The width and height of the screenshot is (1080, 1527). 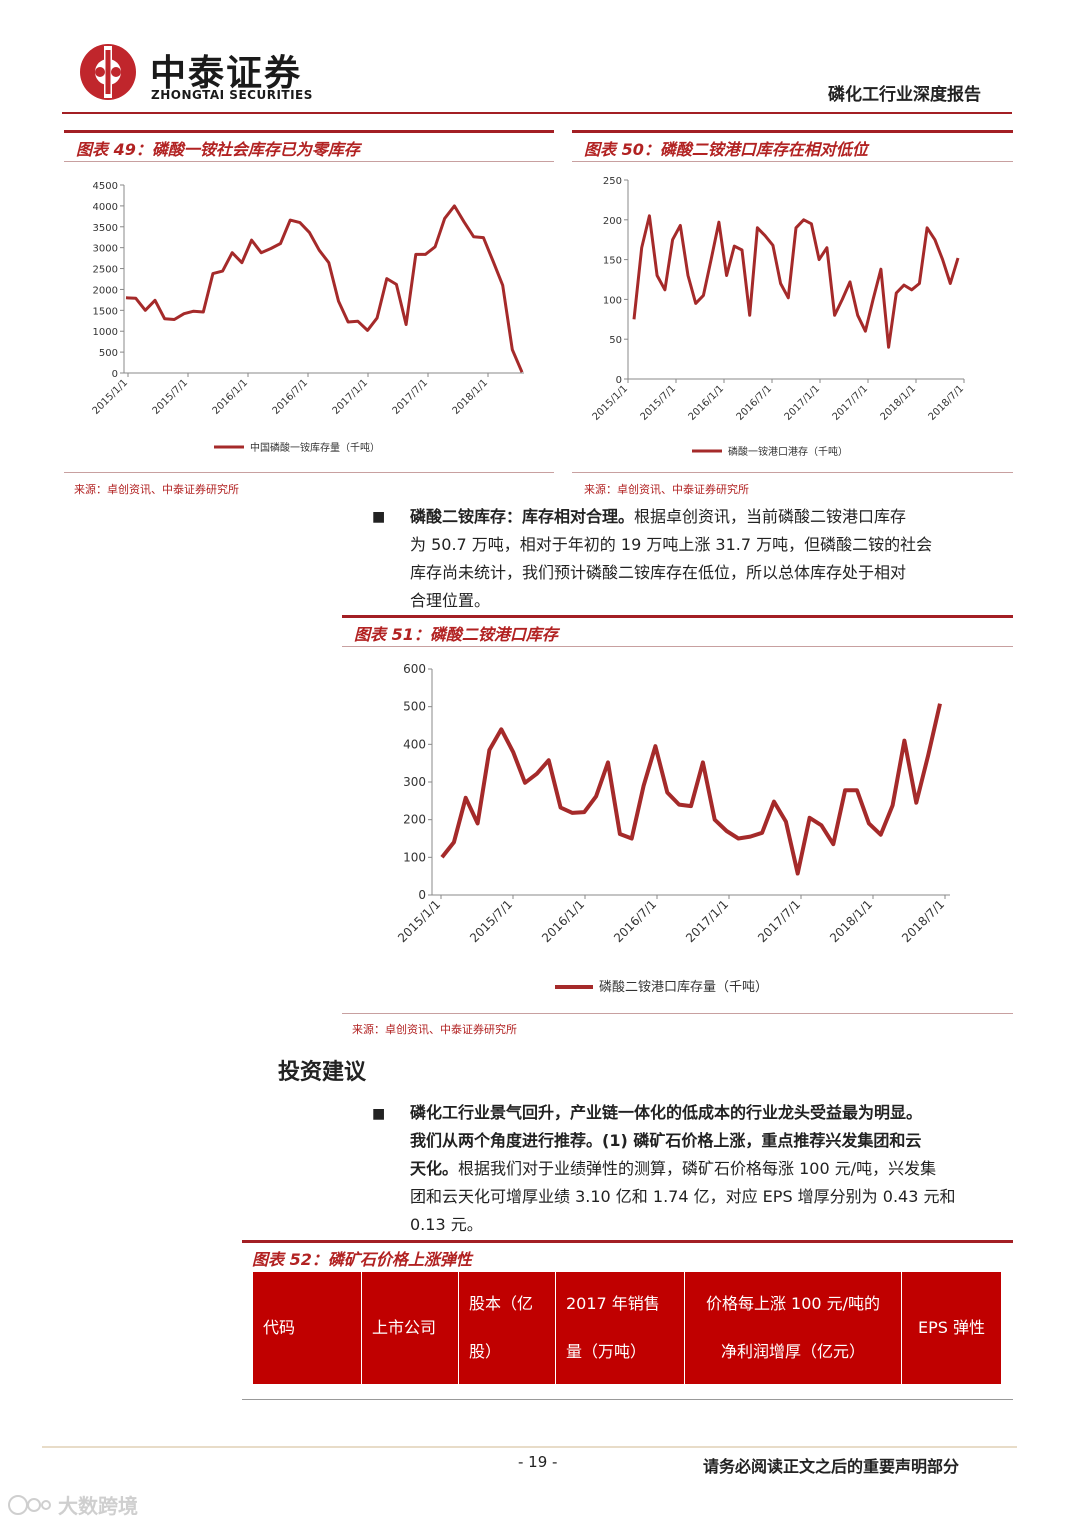 What do you see at coordinates (446, 1224) in the screenshot?
I see `para2-line5: 0.13 元。` at bounding box center [446, 1224].